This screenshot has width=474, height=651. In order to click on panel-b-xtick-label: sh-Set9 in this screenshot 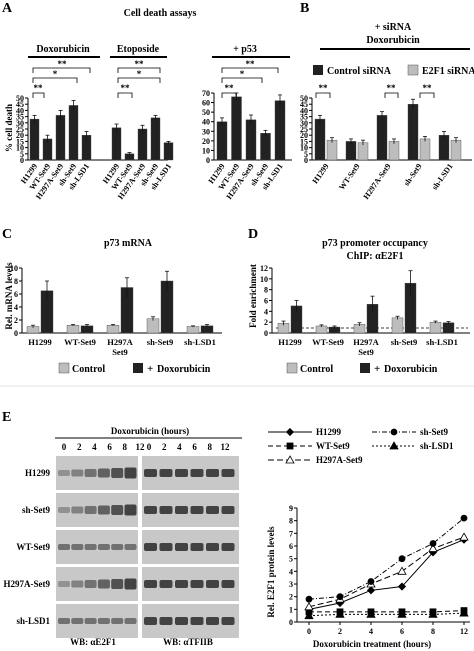, I will do `click(413, 175)`.